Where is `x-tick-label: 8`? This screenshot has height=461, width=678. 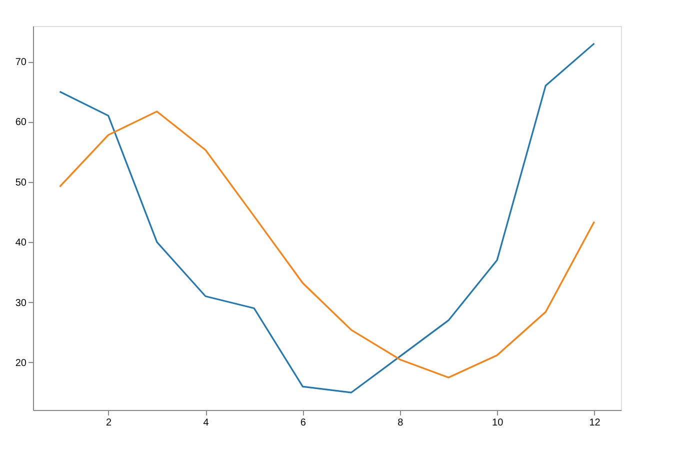
x-tick-label: 8 is located at coordinates (401, 423).